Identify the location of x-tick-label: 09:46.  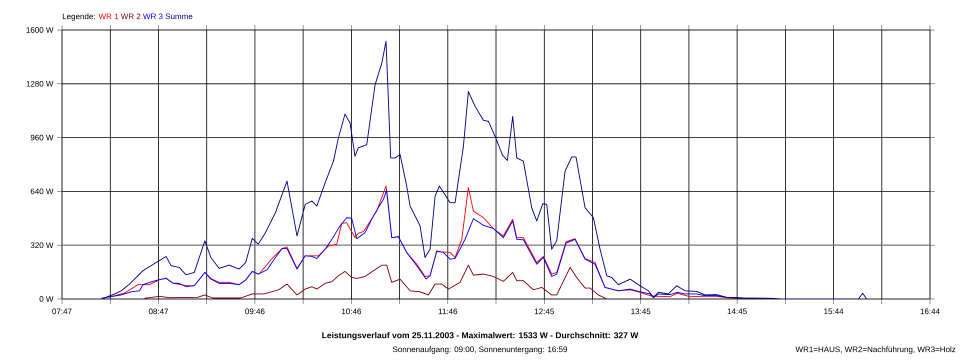
(255, 311).